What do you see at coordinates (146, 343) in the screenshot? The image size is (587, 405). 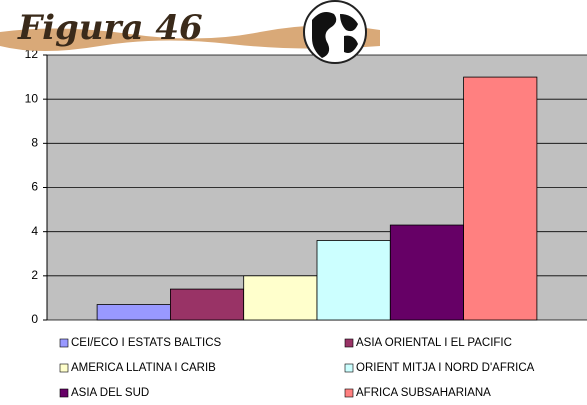 I see `legend-label: CEI/ECO I ESTATS BALTICS` at bounding box center [146, 343].